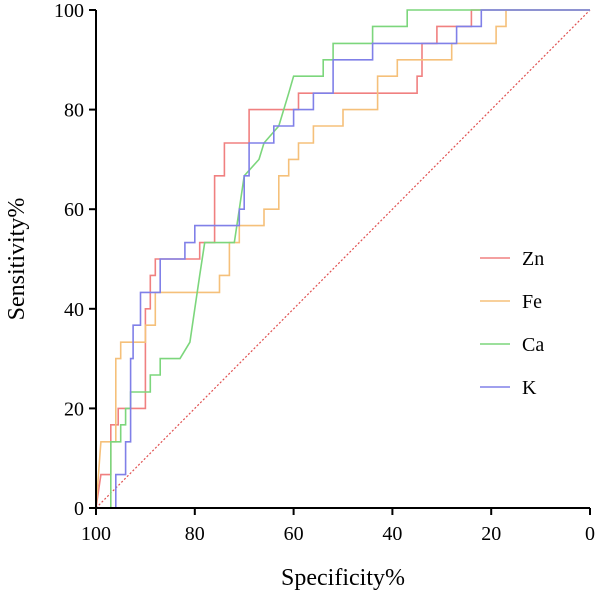 The image size is (598, 595). Describe the element at coordinates (491, 534) in the screenshot. I see `x-tick-label: 20` at that location.